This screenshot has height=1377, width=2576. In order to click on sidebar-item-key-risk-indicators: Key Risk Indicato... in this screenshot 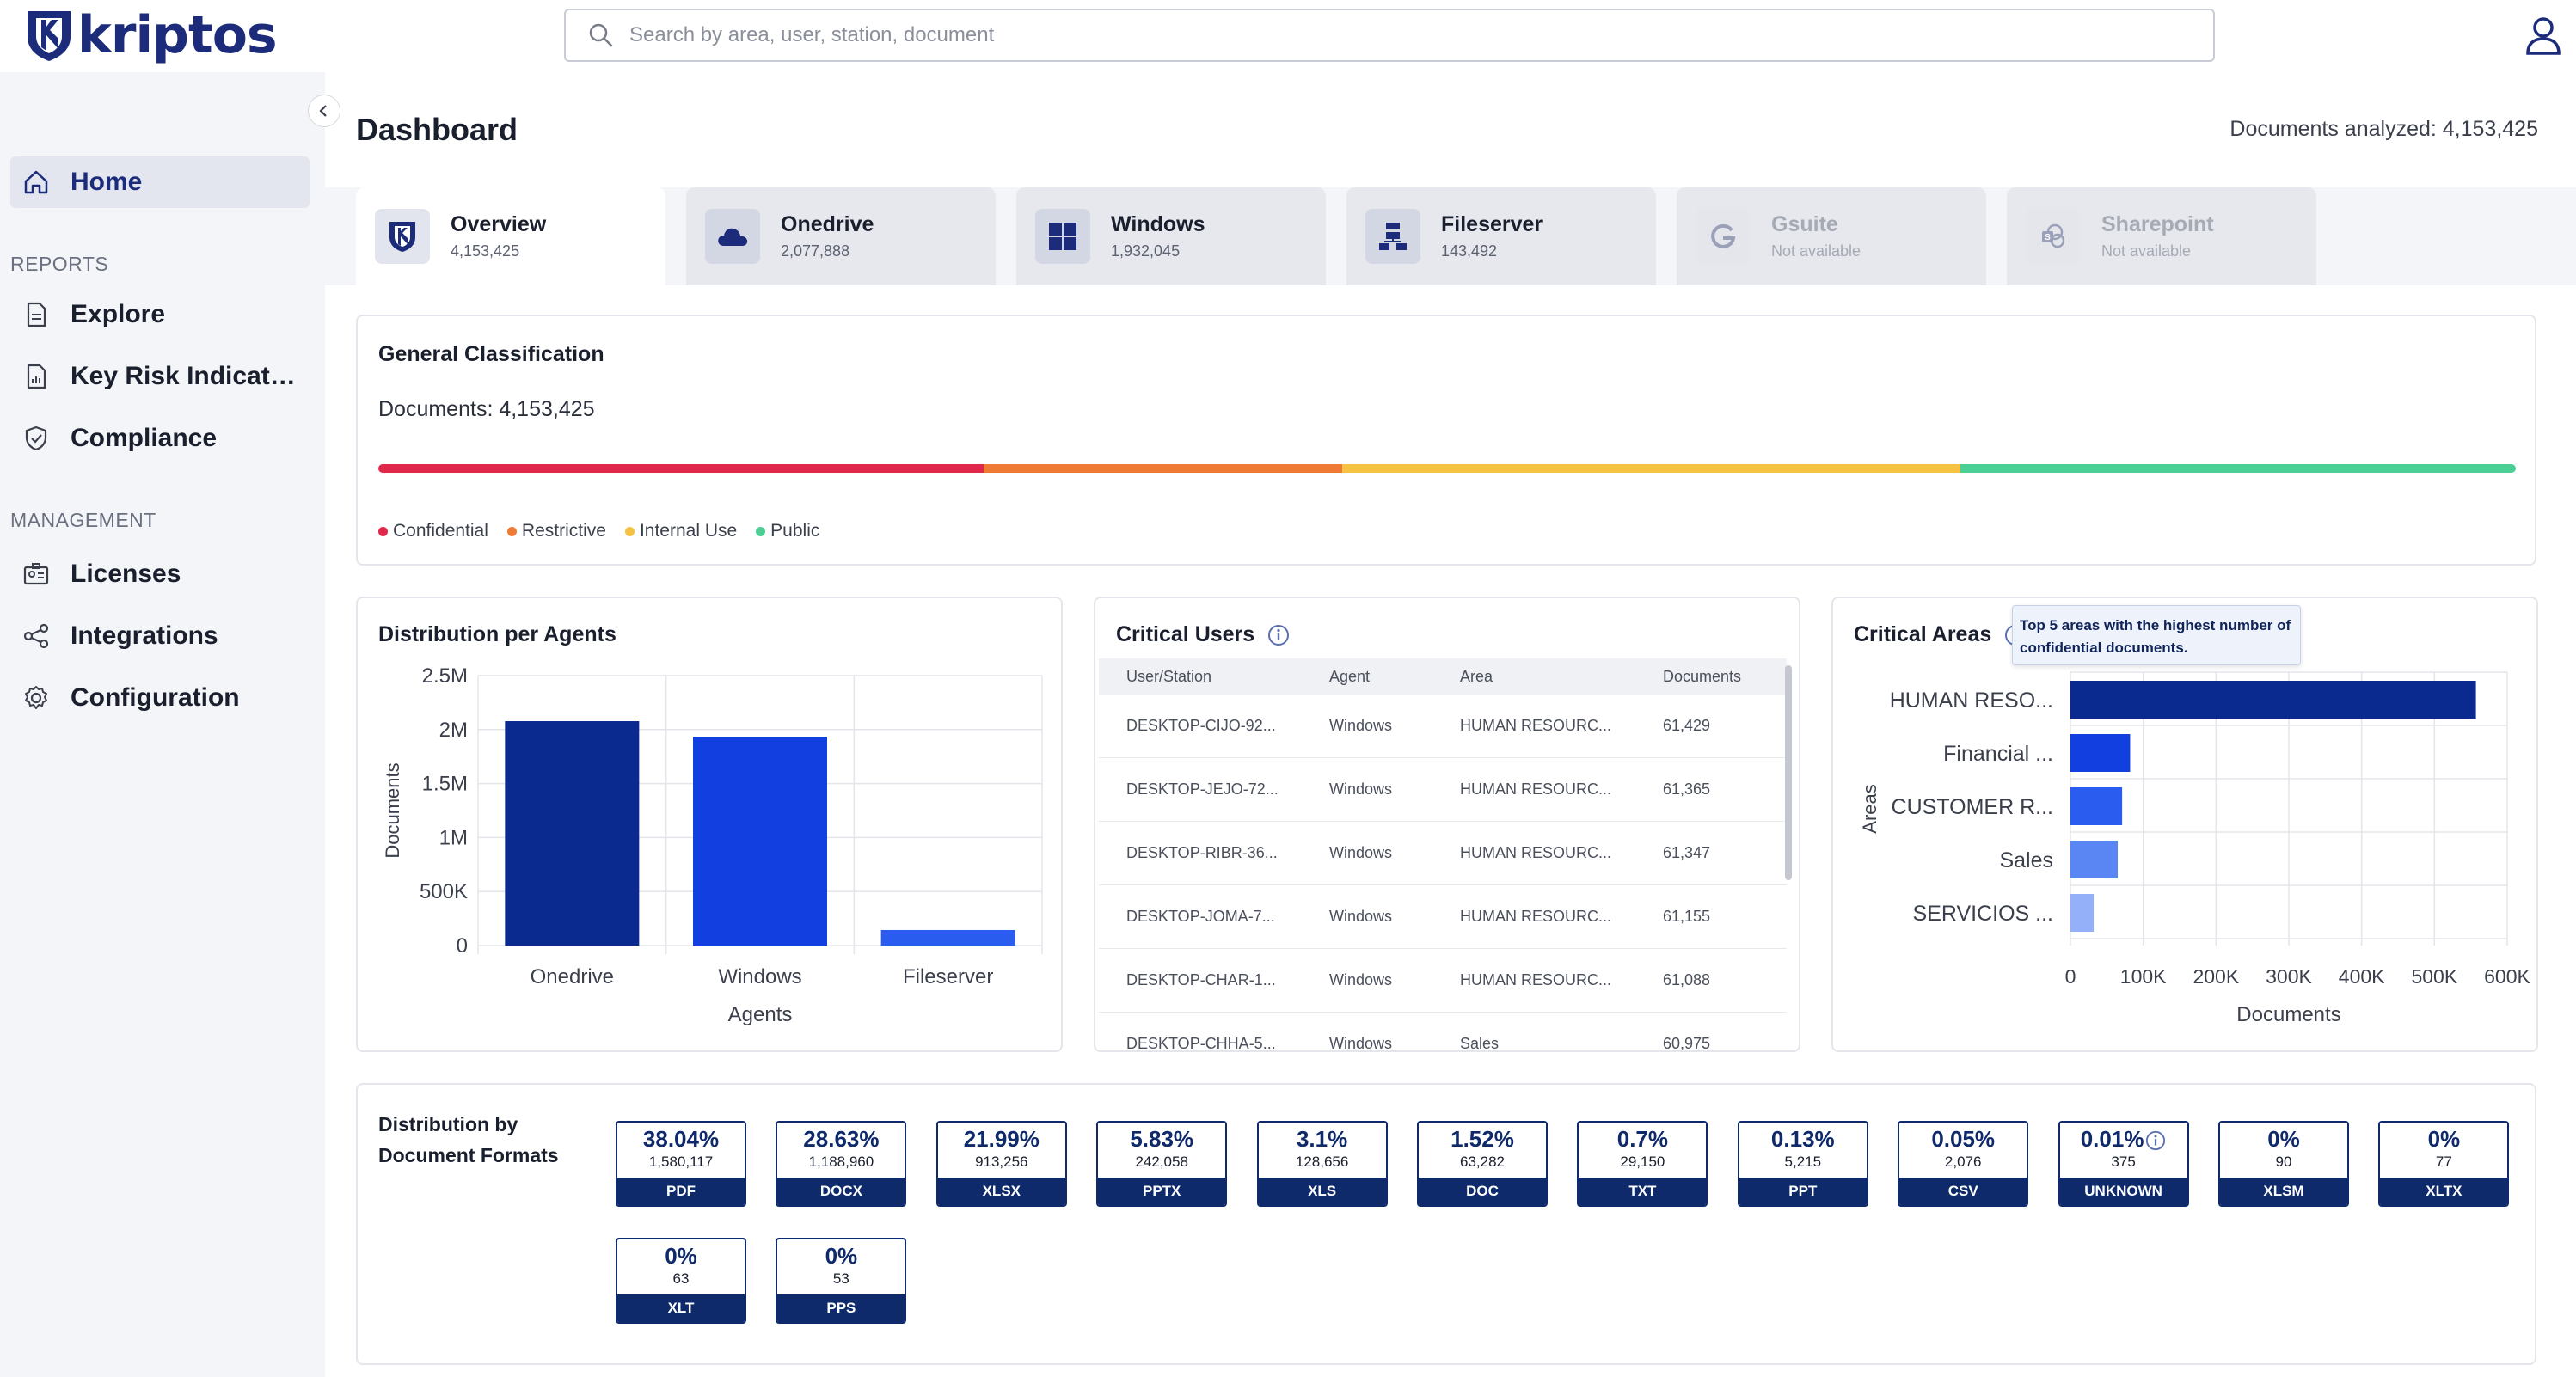, I will do `click(160, 377)`.